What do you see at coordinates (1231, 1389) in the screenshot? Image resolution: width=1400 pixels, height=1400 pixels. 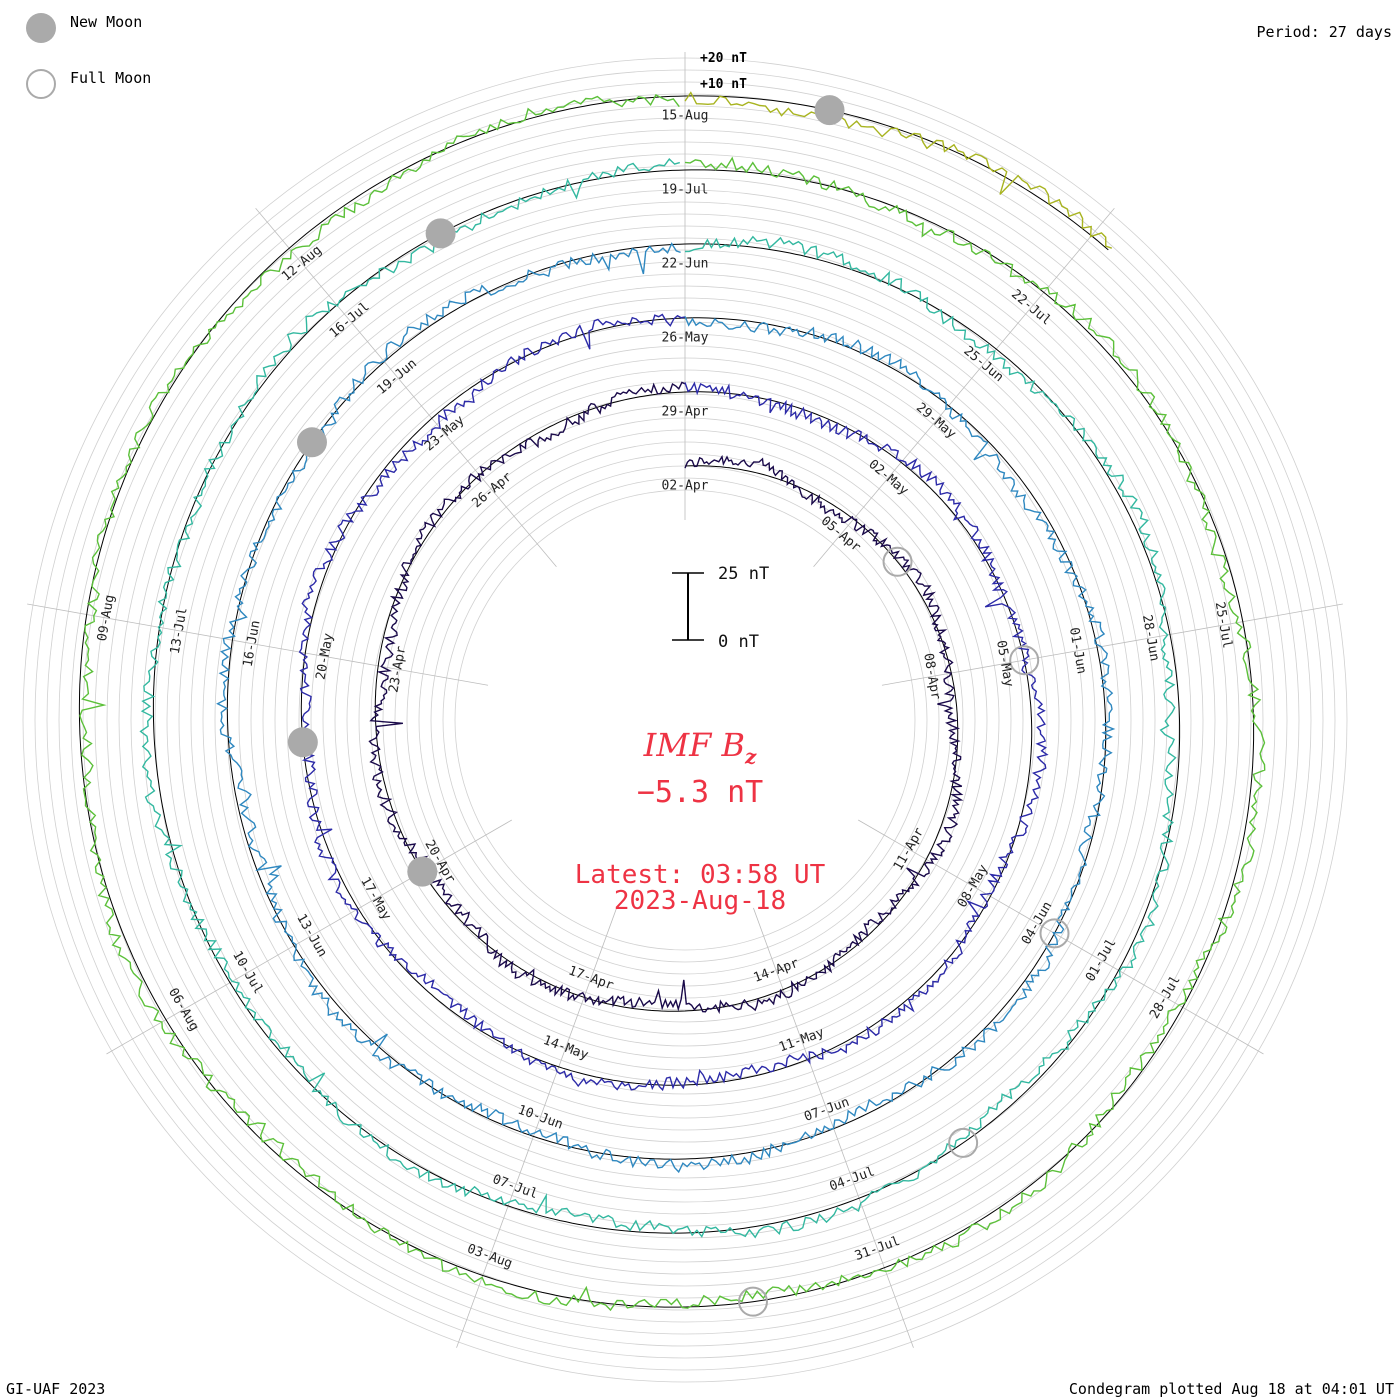 I see `plotted-timestamp: Condegram plotted Aug 18 at 04:01 UT` at bounding box center [1231, 1389].